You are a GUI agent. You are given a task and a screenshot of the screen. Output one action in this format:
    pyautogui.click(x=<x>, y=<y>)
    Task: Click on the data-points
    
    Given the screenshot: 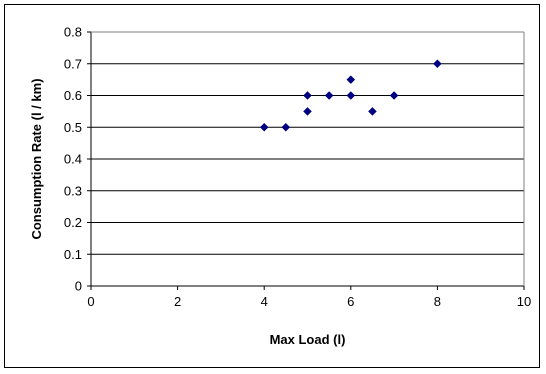 What is the action you would take?
    pyautogui.click(x=350, y=95)
    